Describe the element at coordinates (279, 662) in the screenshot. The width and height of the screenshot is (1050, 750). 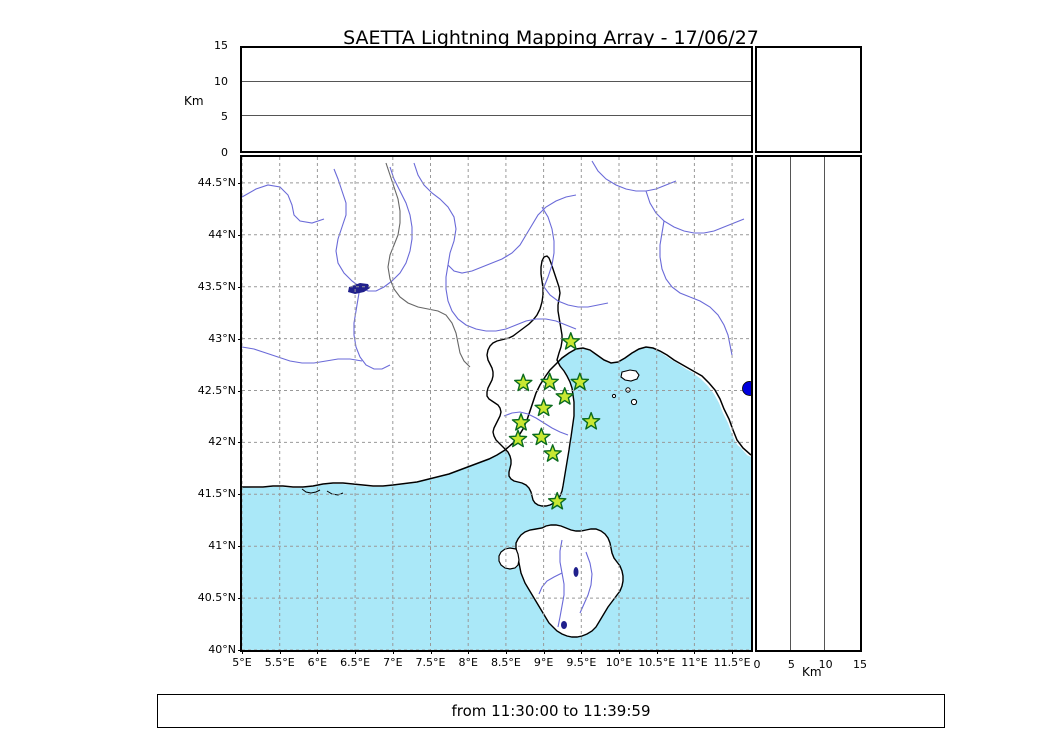
I see `tick-longitude-5.5°E: 5.5°E` at that location.